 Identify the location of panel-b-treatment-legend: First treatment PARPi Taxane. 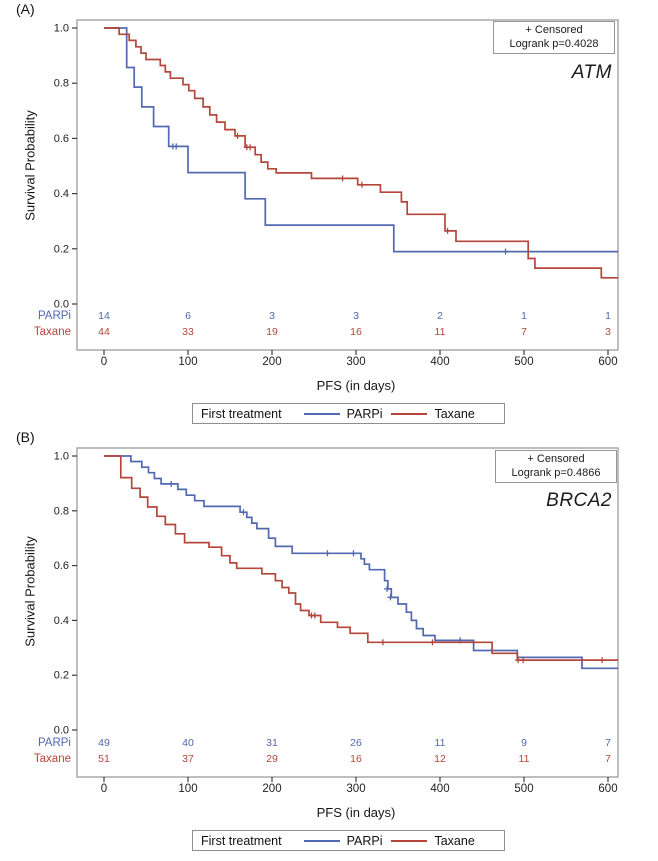
(348, 840).